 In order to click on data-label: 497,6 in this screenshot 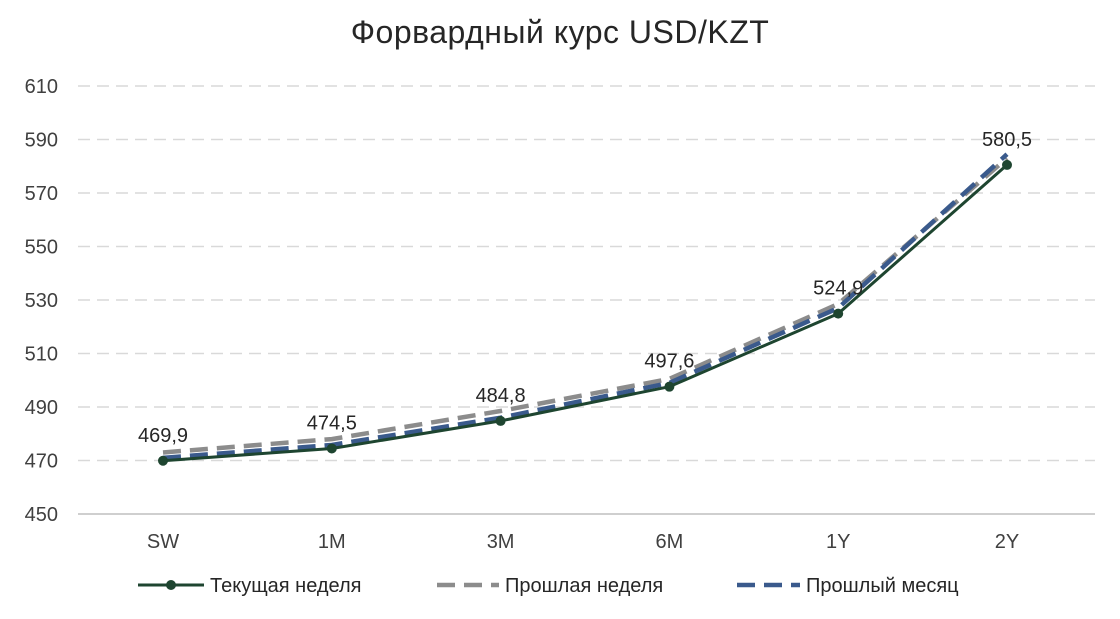, I will do `click(669, 362)`.